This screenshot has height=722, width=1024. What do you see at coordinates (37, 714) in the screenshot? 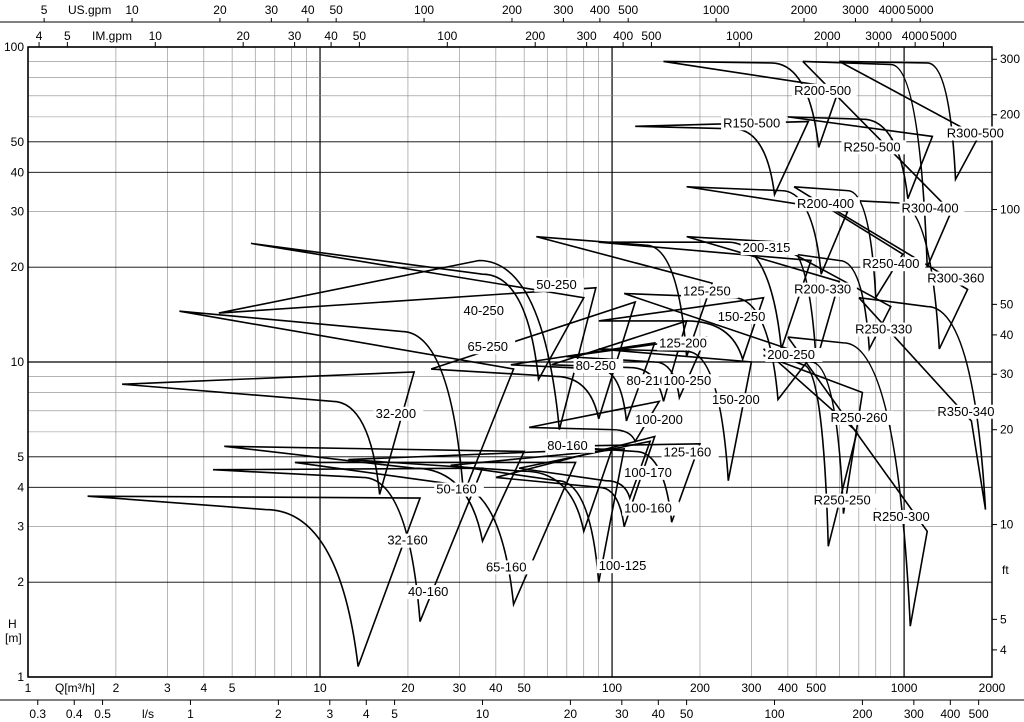
I see `bottom-ls-tick-label: 0.3` at bounding box center [37, 714].